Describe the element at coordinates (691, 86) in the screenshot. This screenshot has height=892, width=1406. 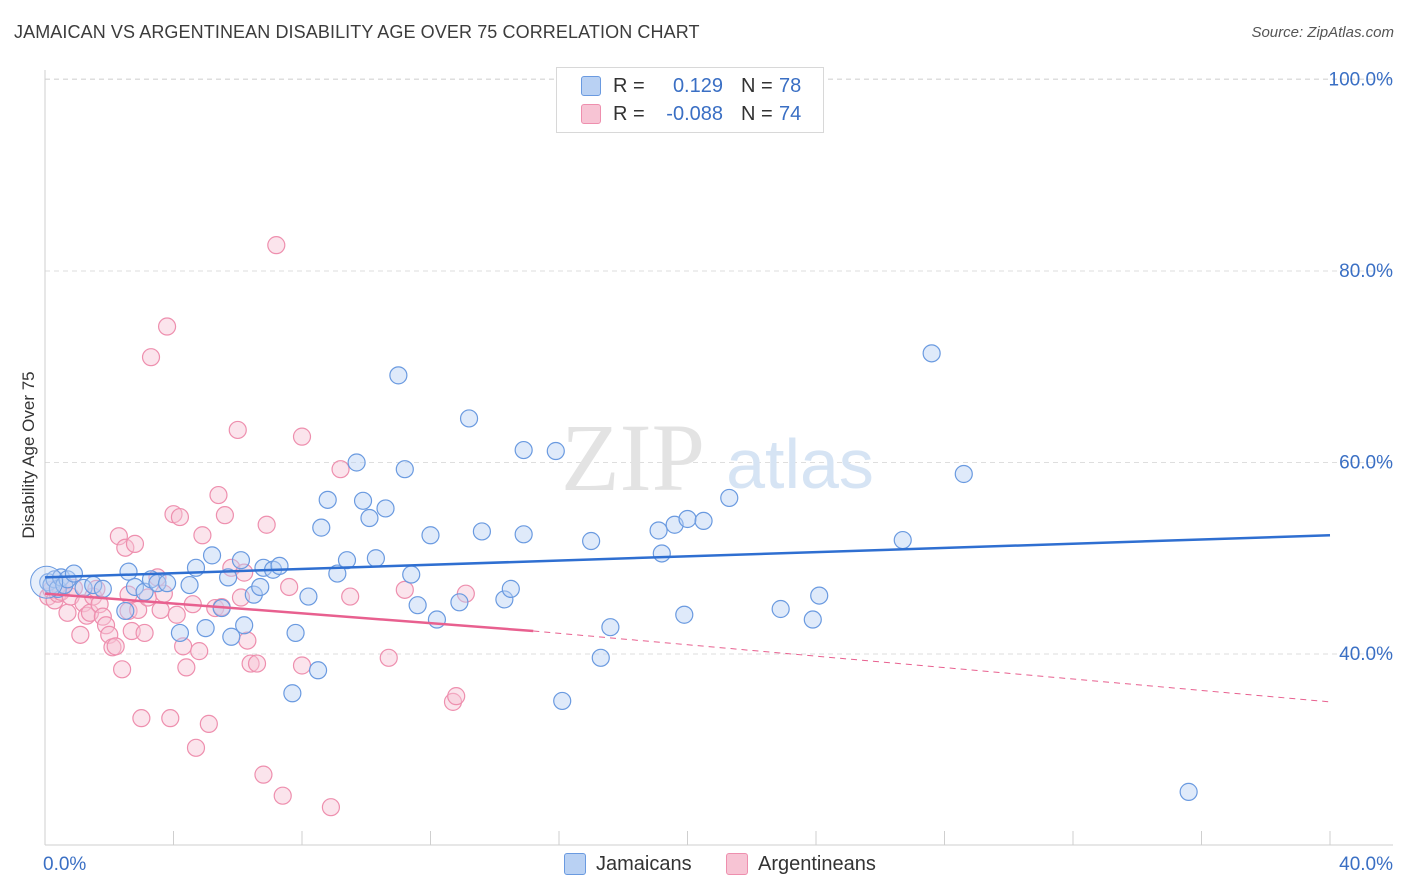
I see `legend-row-jamaicans: R = 0.129 N = 78` at that location.